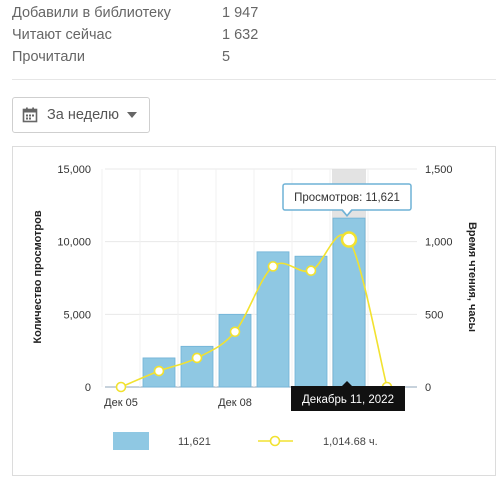 Image resolution: width=496 pixels, height=480 pixels. Describe the element at coordinates (77, 315) in the screenshot. I see `left-tick-label: 5,000` at that location.